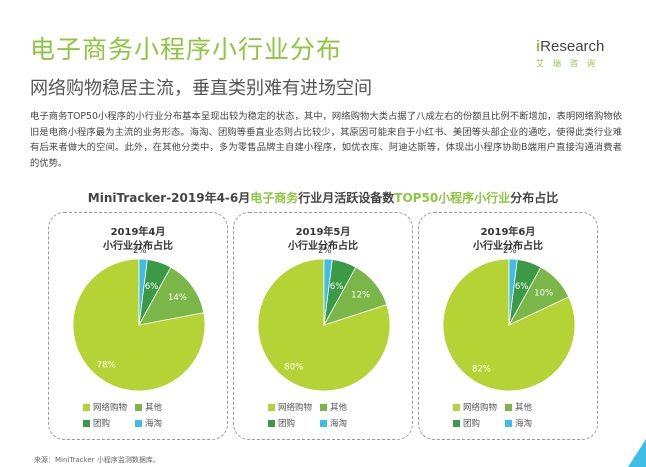 The image size is (646, 467). Describe the element at coordinates (538, 46) in the screenshot. I see `logo-prefix: i` at that location.